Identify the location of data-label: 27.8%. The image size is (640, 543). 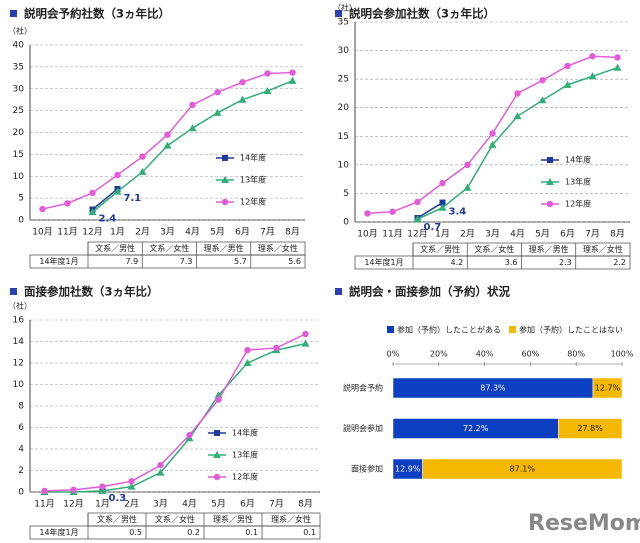
(590, 428).